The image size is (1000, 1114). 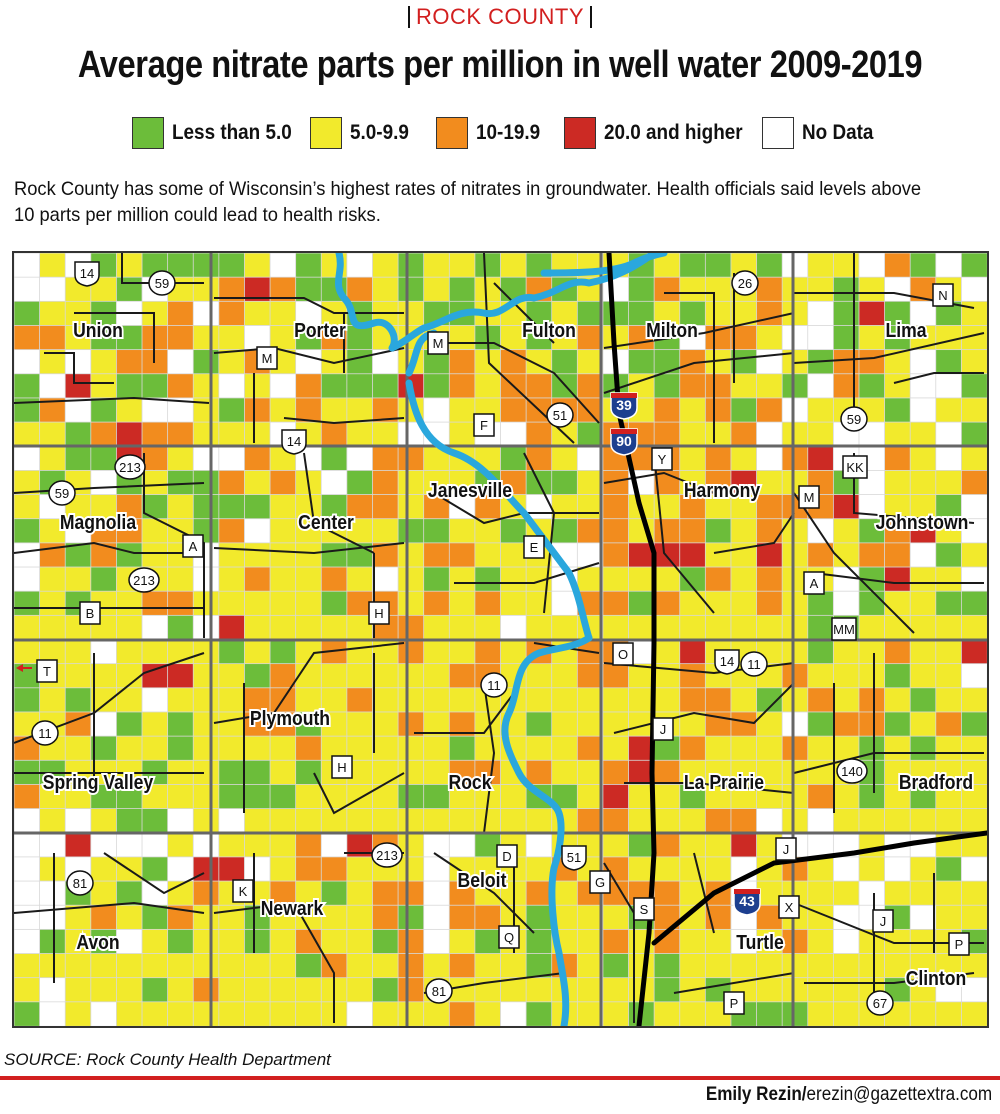 I want to click on source-note: SOURCE: Rock County Health Department, so click(x=167, y=1059).